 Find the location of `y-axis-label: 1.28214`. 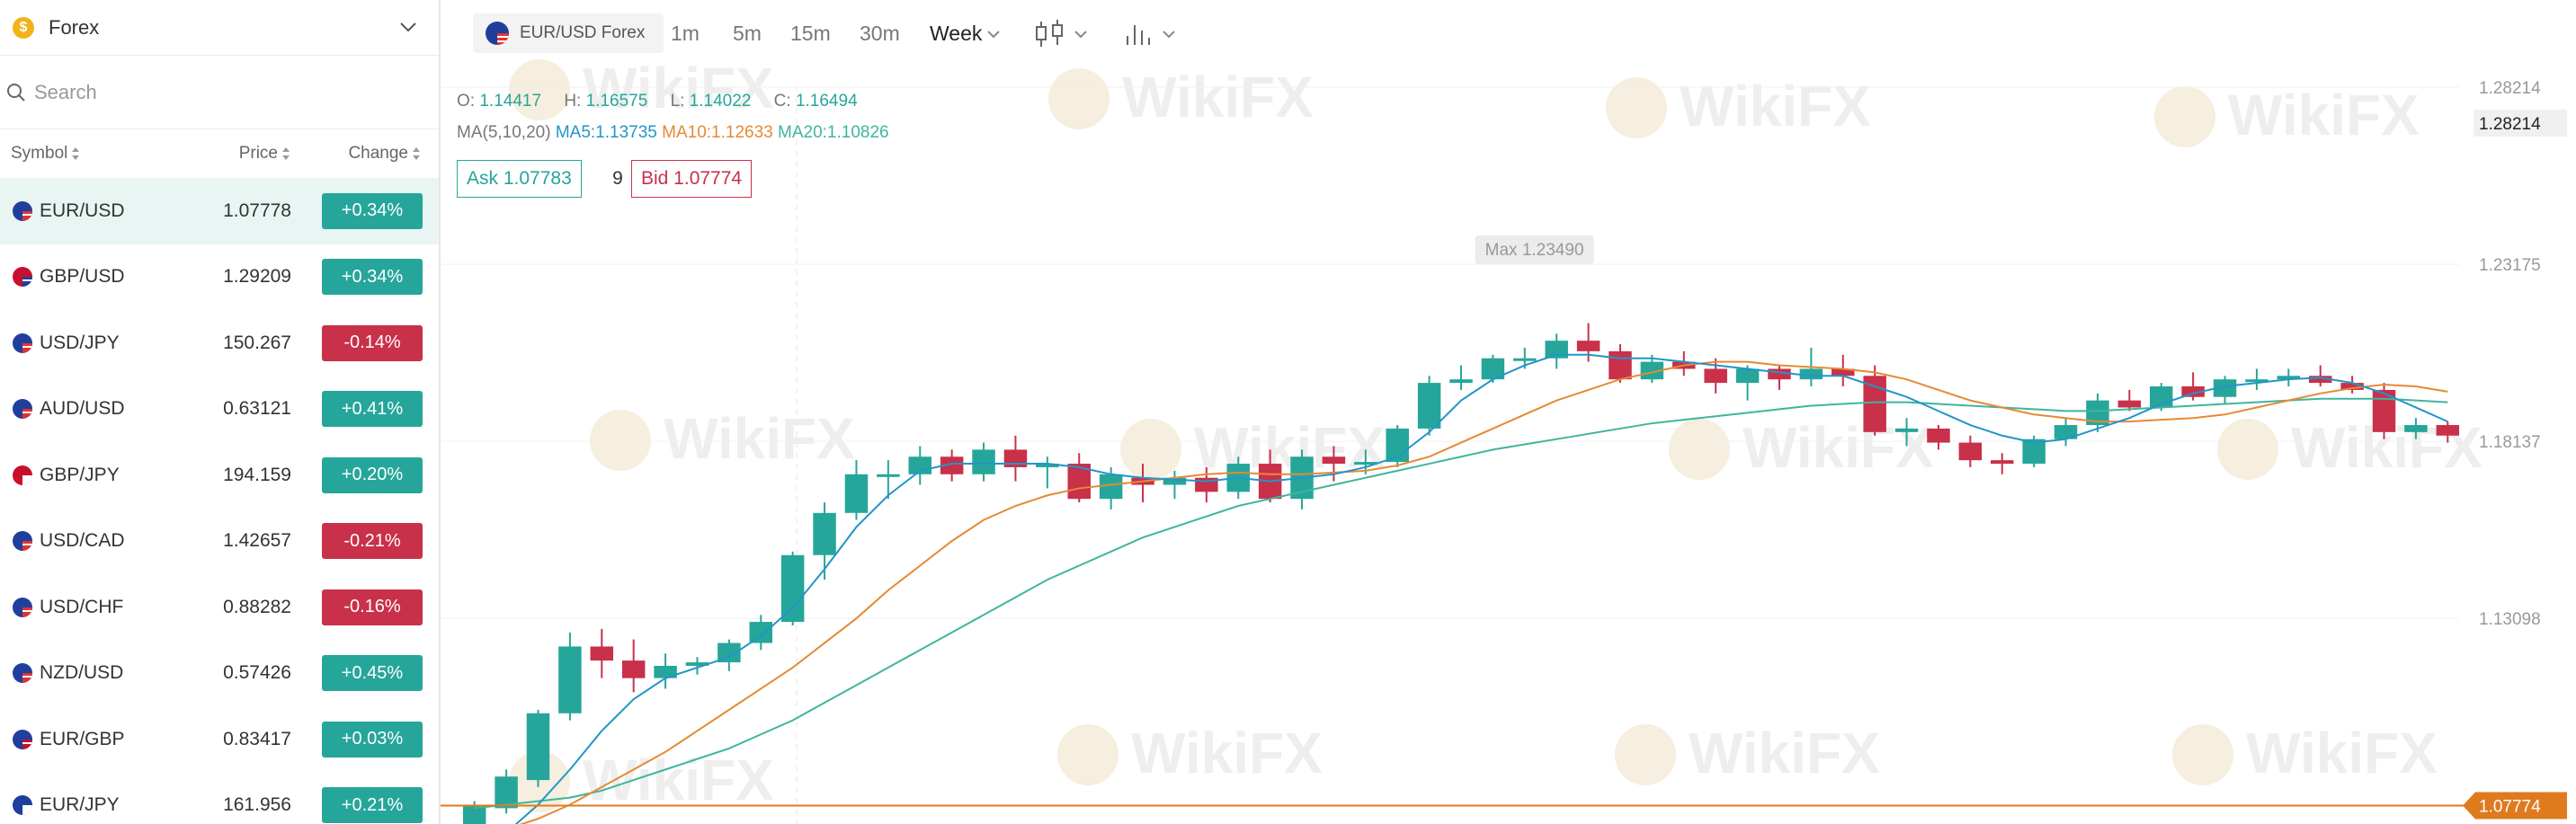

y-axis-label: 1.28214 is located at coordinates (2510, 88).